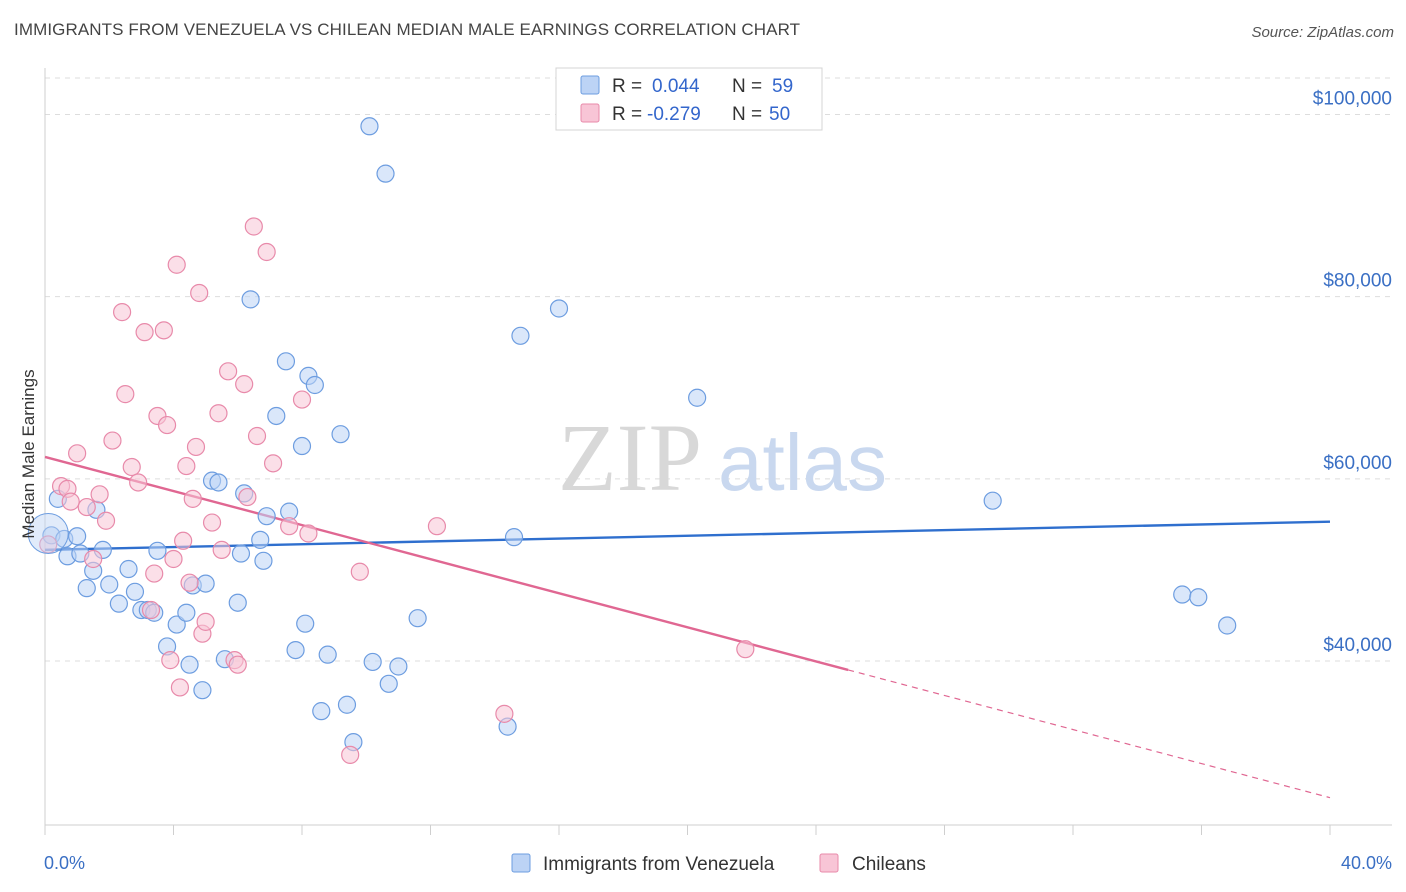  I want to click on x-tick-label-max: 40.0%, so click(1366, 863).